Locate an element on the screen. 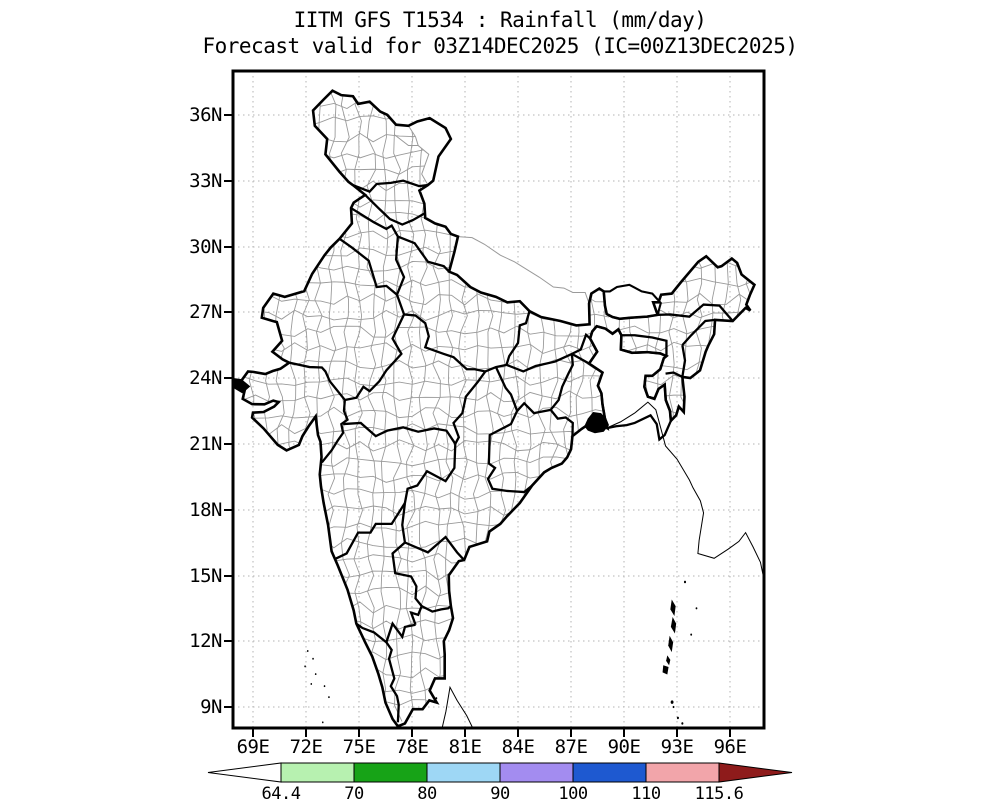 This screenshot has height=800, width=1000. longitude-axis-labels: 69E 72E 75E 78E 81E 84E 87E 90E 93E 96E is located at coordinates (492, 747).